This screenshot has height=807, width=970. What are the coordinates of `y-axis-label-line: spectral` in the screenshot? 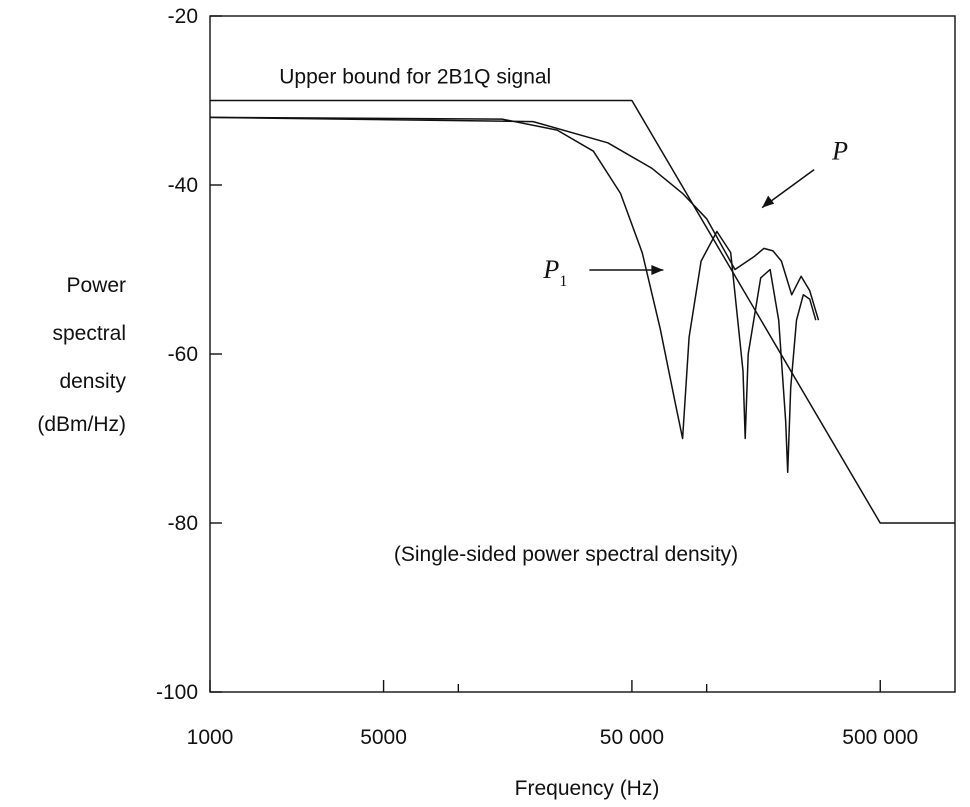 It's located at (89, 333).